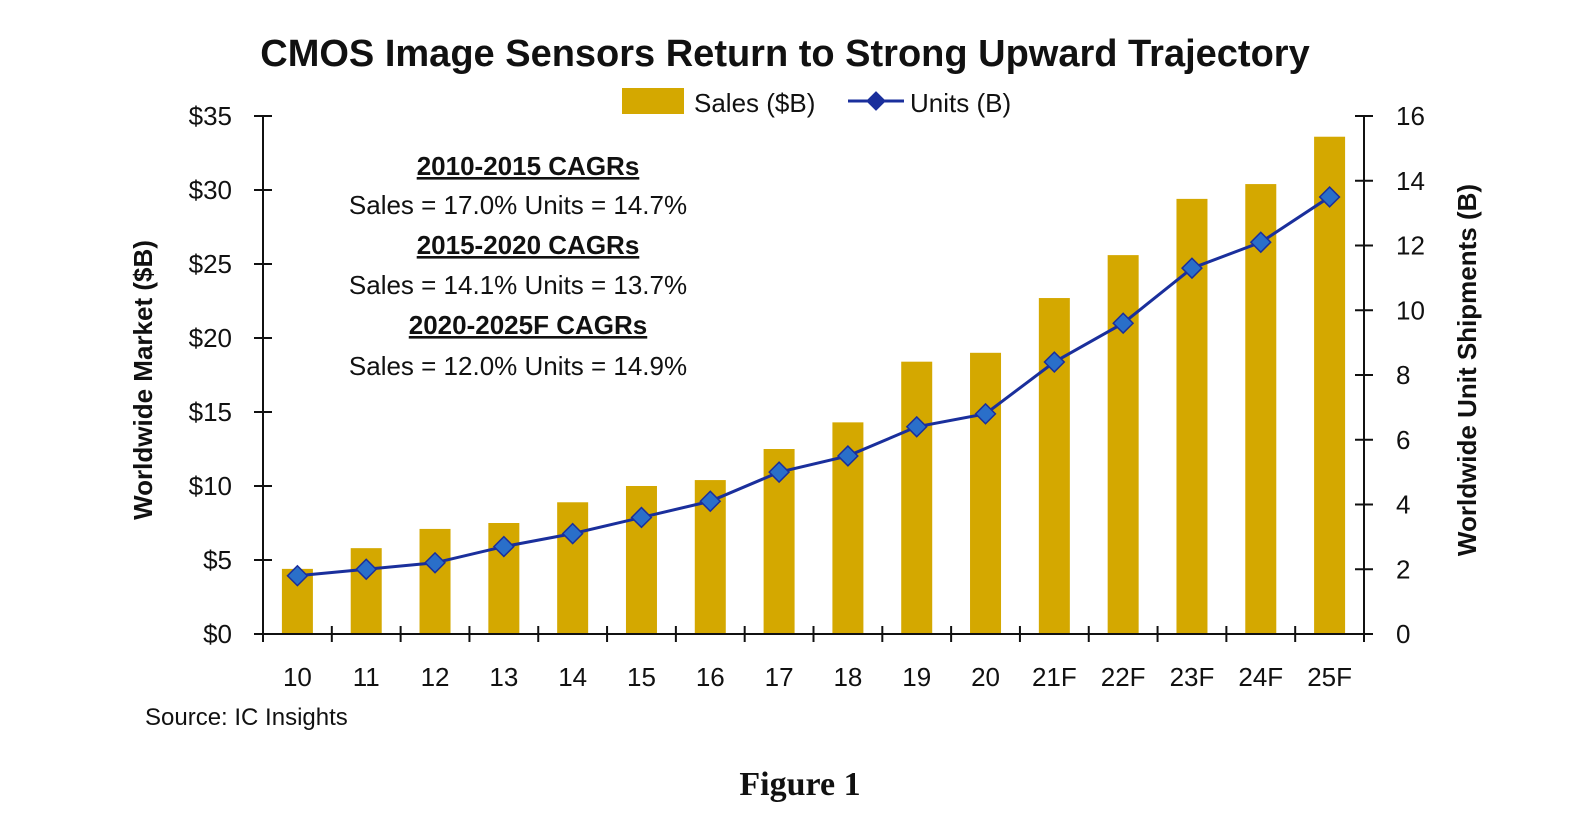 The width and height of the screenshot is (1577, 826). What do you see at coordinates (572, 677) in the screenshot?
I see `x-tick-label-14: 14` at bounding box center [572, 677].